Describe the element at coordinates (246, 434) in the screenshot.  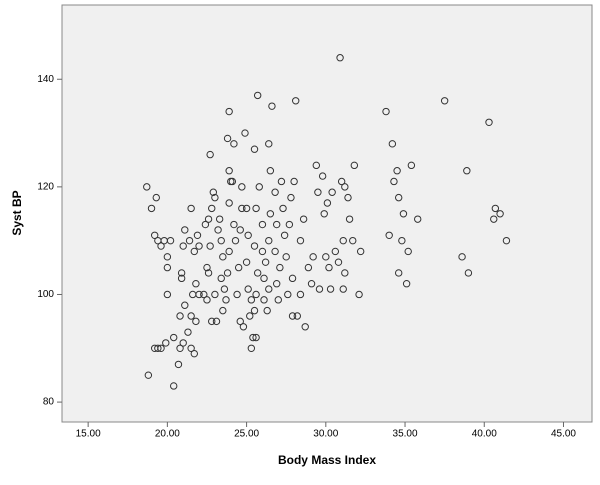
I see `x-tick-label: 25.00` at that location.